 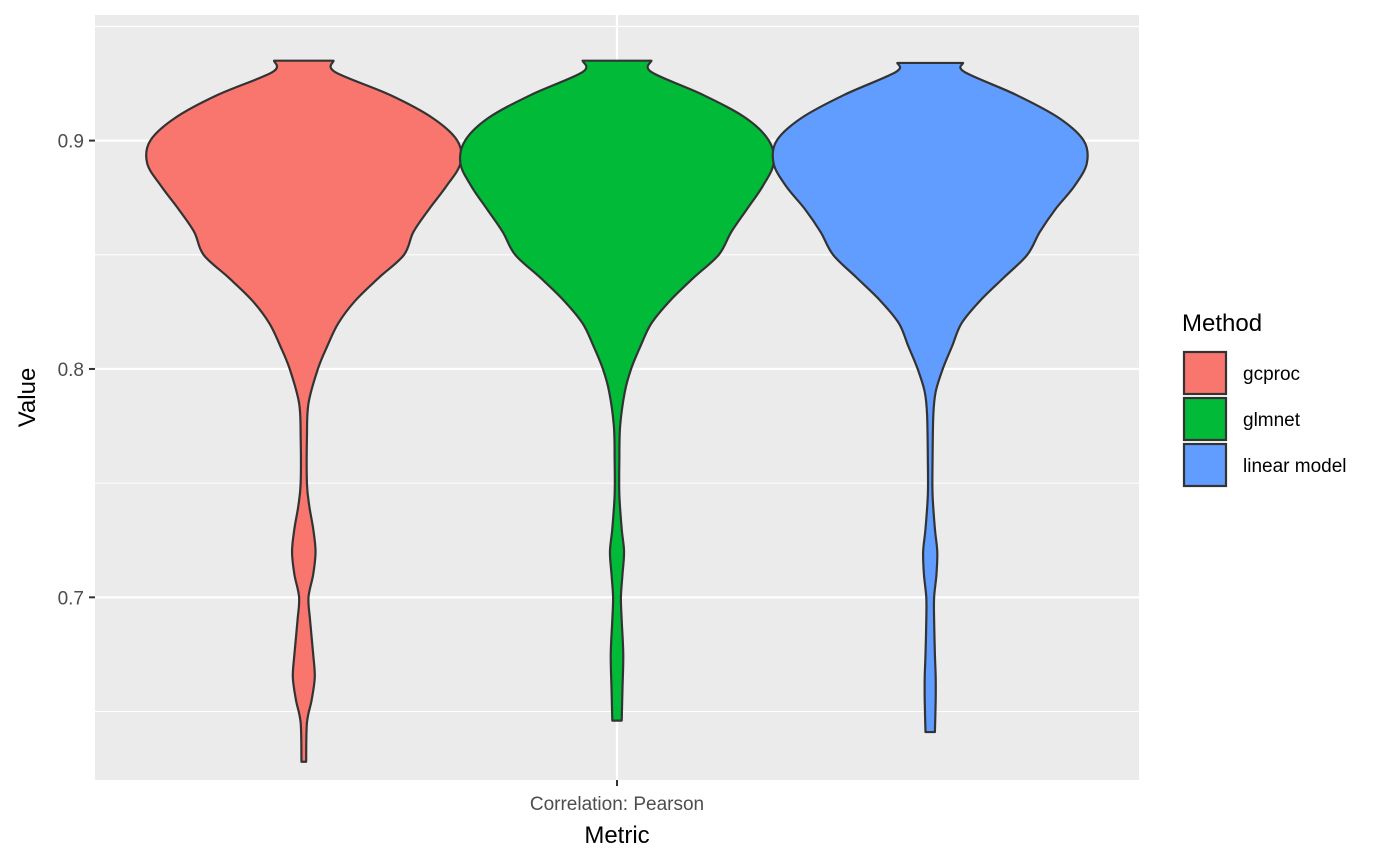 What do you see at coordinates (1264, 399) in the screenshot?
I see `legend: Method gcproc glmnet linear model` at bounding box center [1264, 399].